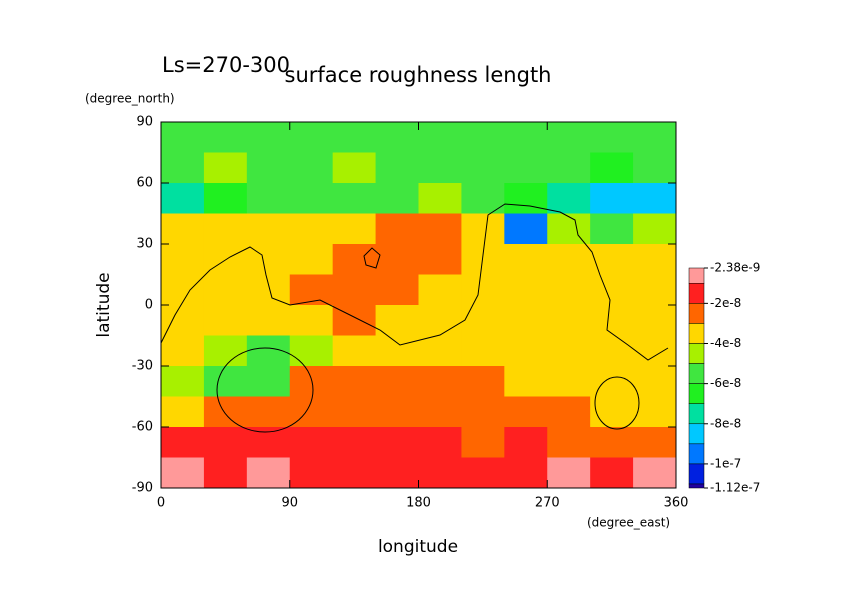 Image resolution: width=842 pixels, height=595 pixels. Describe the element at coordinates (725, 463) in the screenshot. I see `colorbar-label: -1e-7` at that location.